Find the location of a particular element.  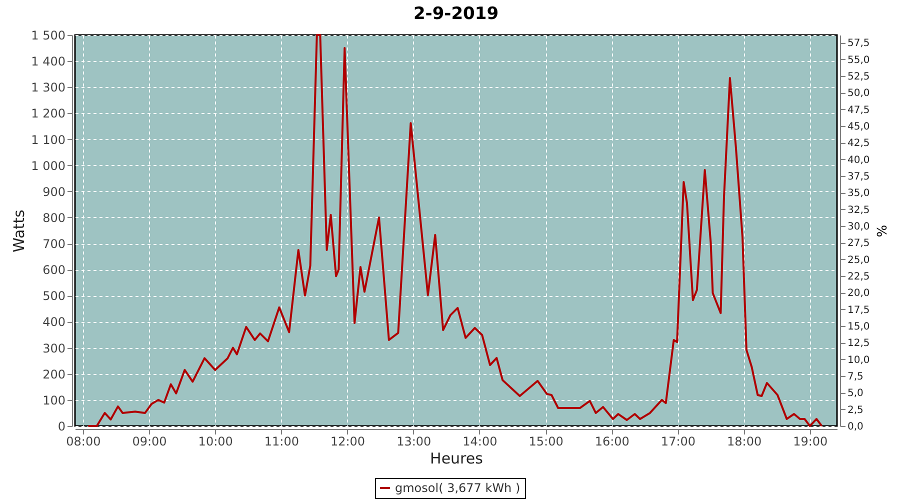

y-tick-label: 1 300 is located at coordinates (48, 87).